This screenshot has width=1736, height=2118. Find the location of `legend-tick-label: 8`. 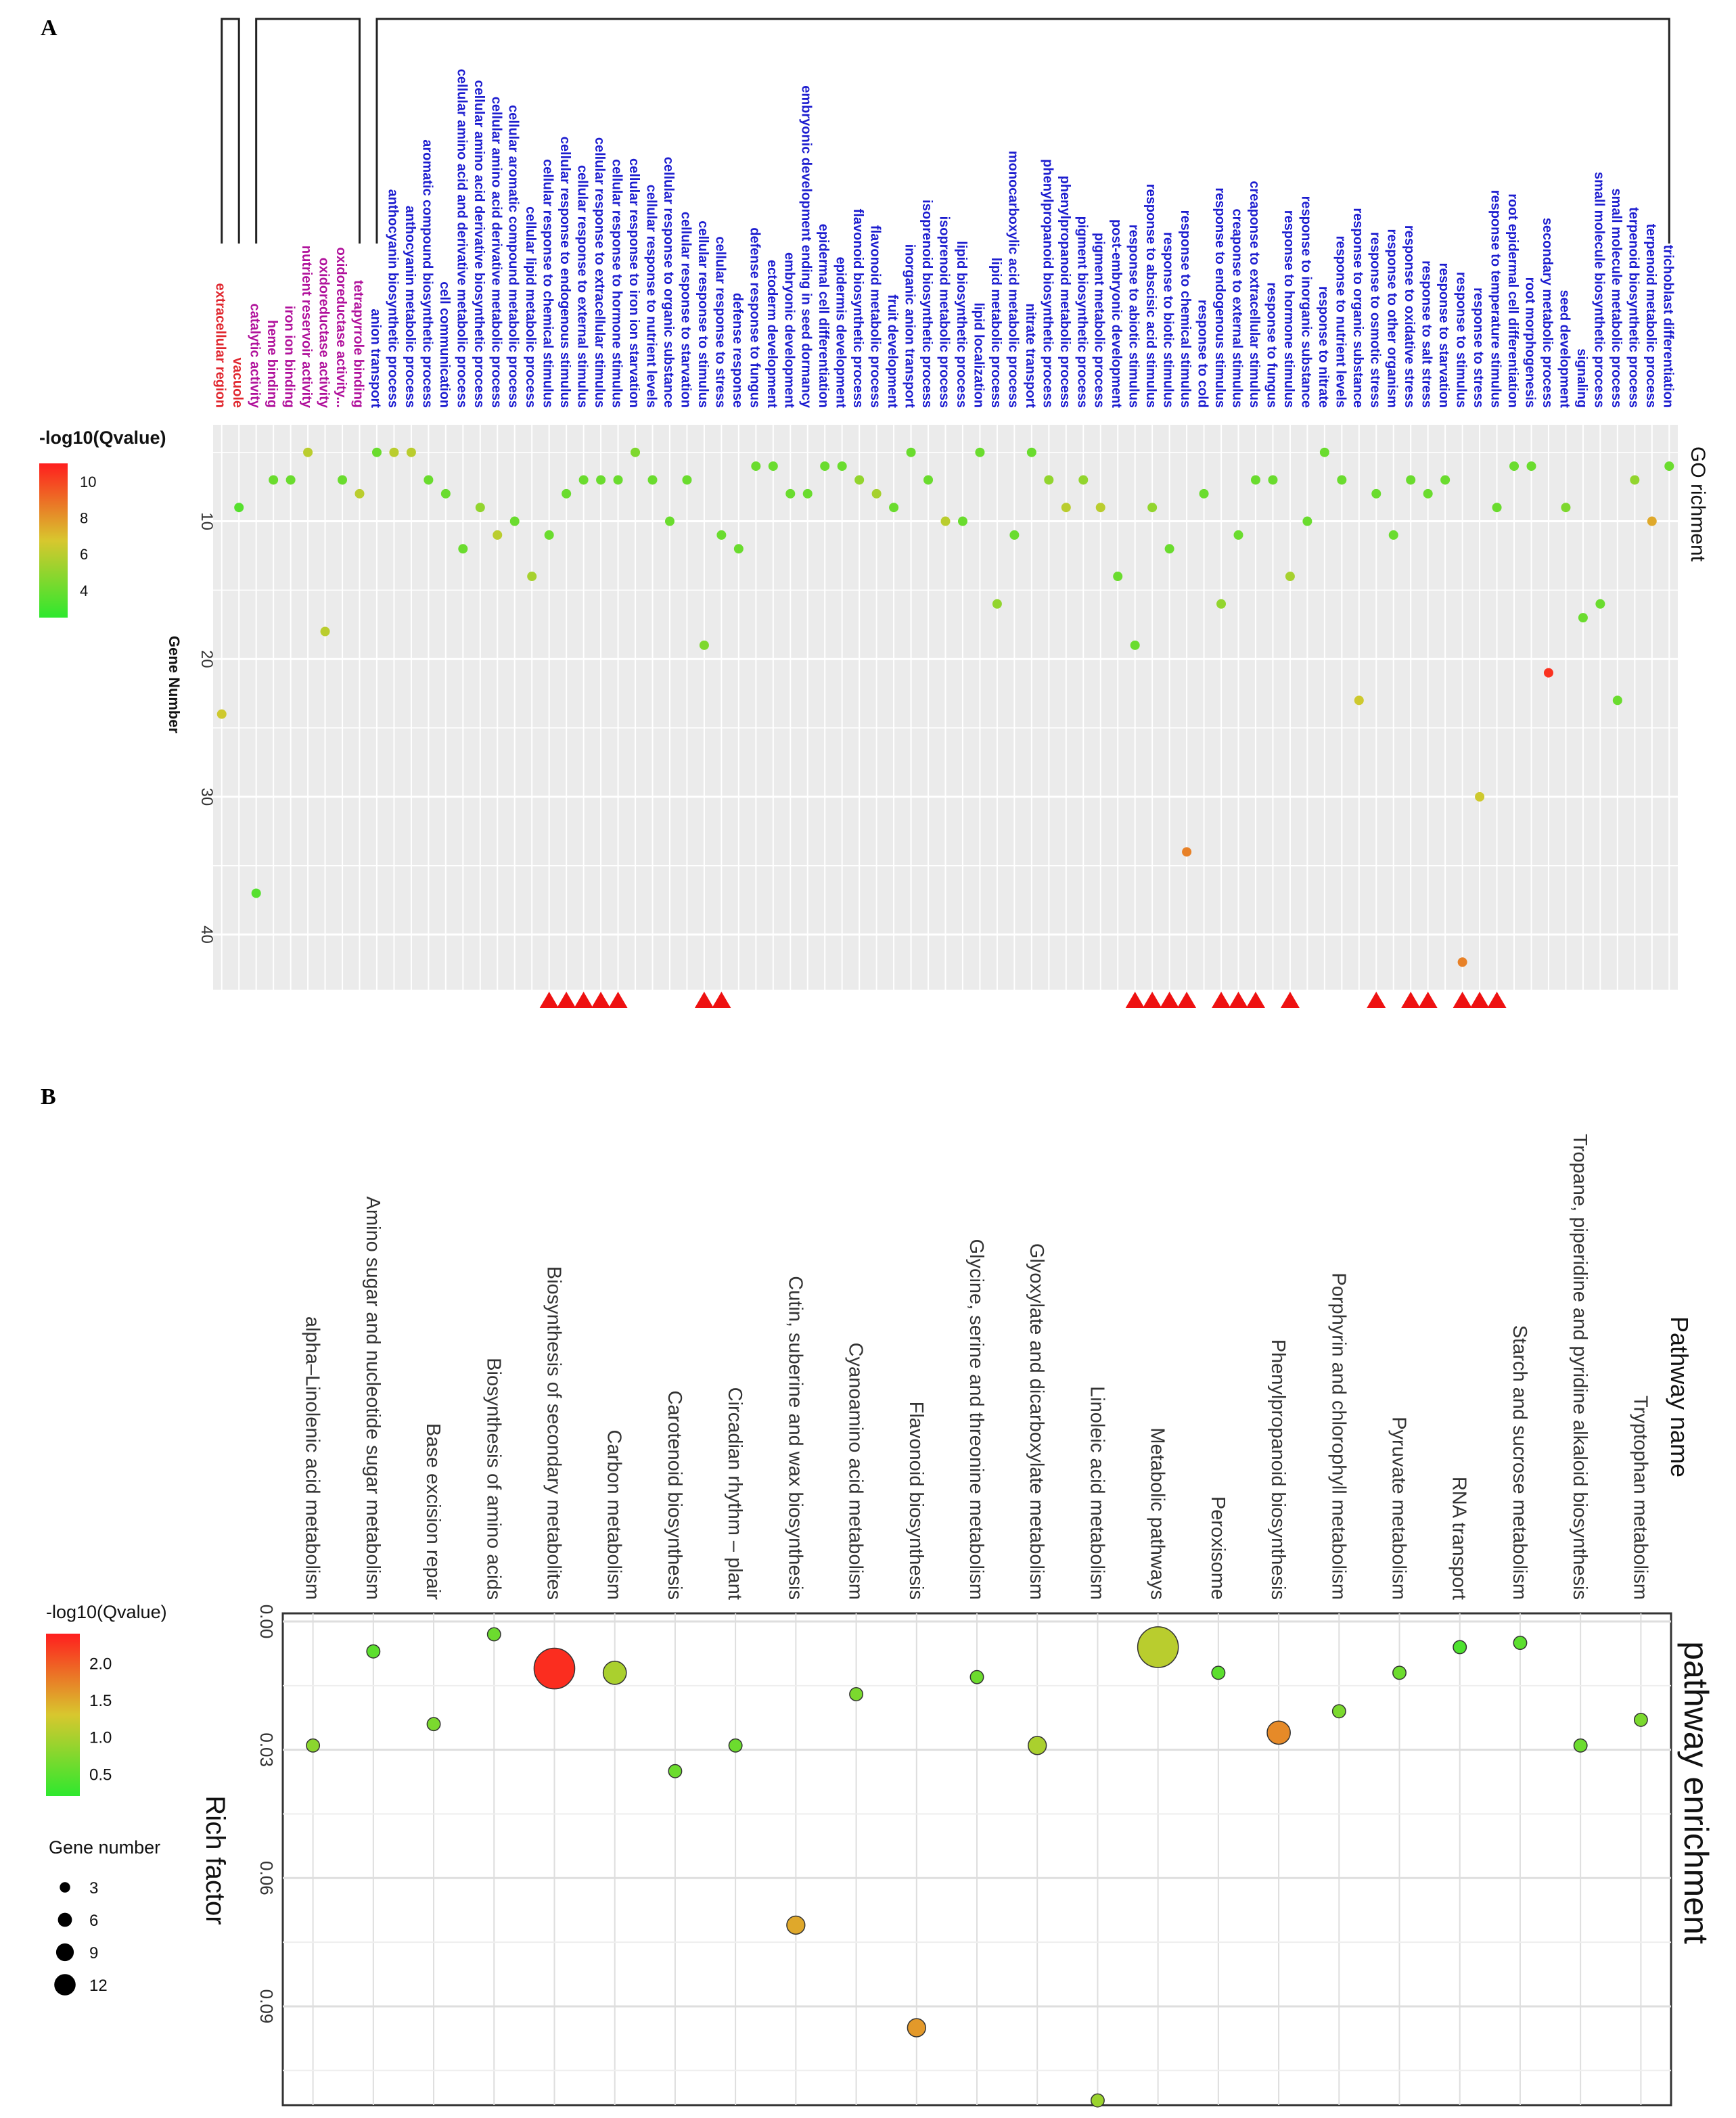

legend-tick-label: 8 is located at coordinates (84, 517).